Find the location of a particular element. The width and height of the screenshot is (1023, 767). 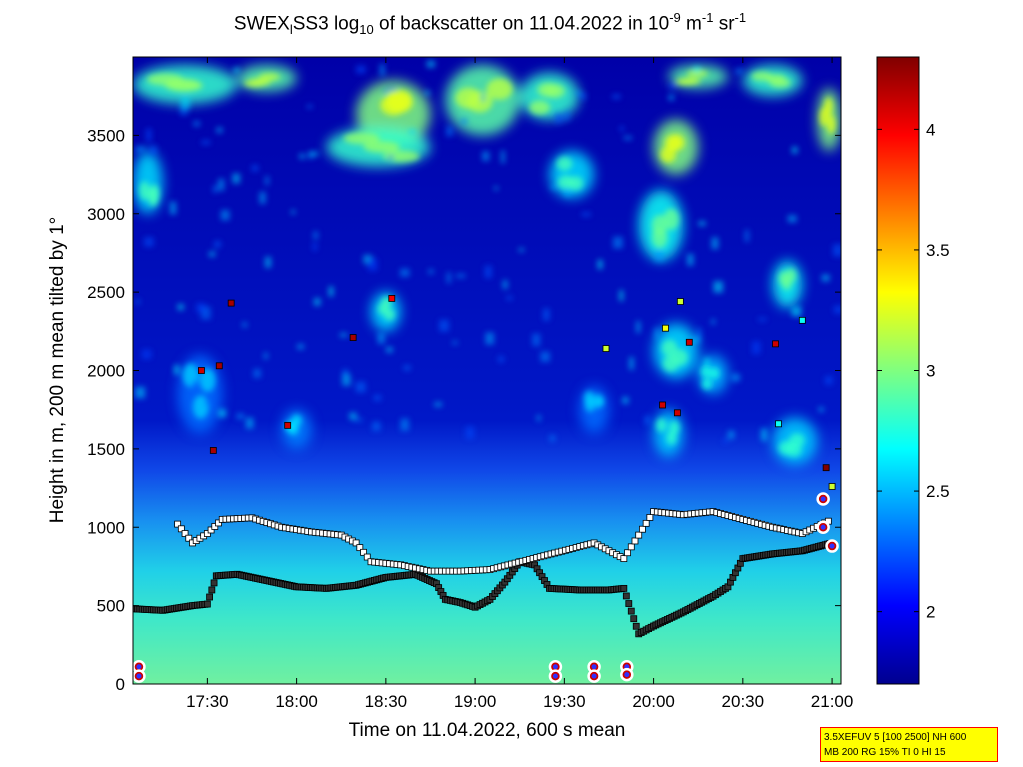

info-line-1: 3.5XEFUV 5 [100 2500] NH 600 is located at coordinates (895, 737).